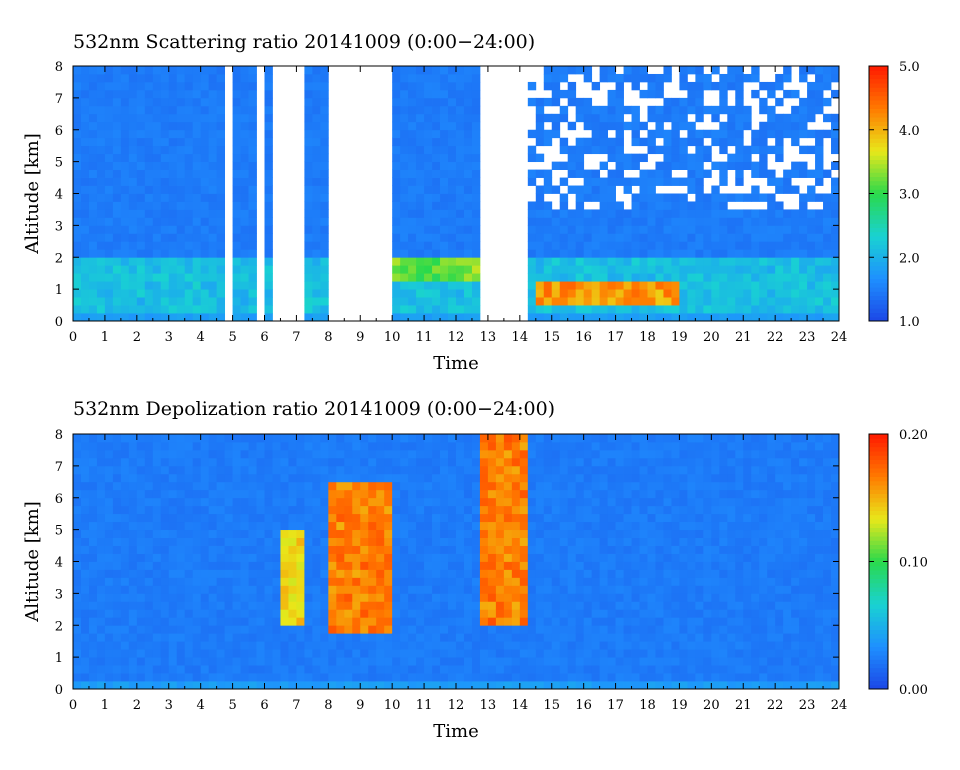 This screenshot has height=770, width=960. What do you see at coordinates (59, 290) in the screenshot?
I see `y-tick-label: 1` at bounding box center [59, 290].